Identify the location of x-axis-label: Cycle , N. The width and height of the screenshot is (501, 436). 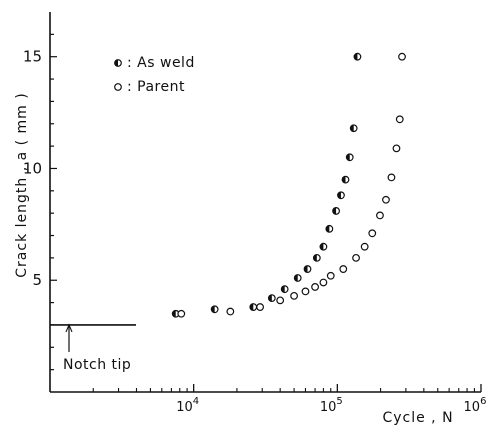
(417, 418).